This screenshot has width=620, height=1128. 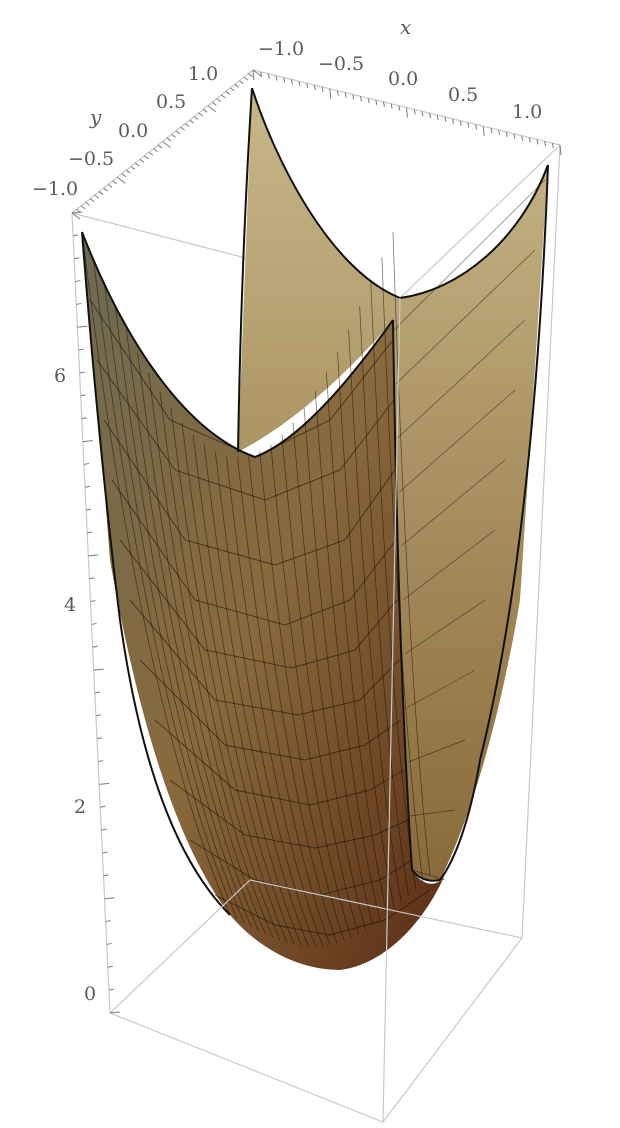 I want to click on z-axis: 0 2 4 6, so click(x=75, y=685).